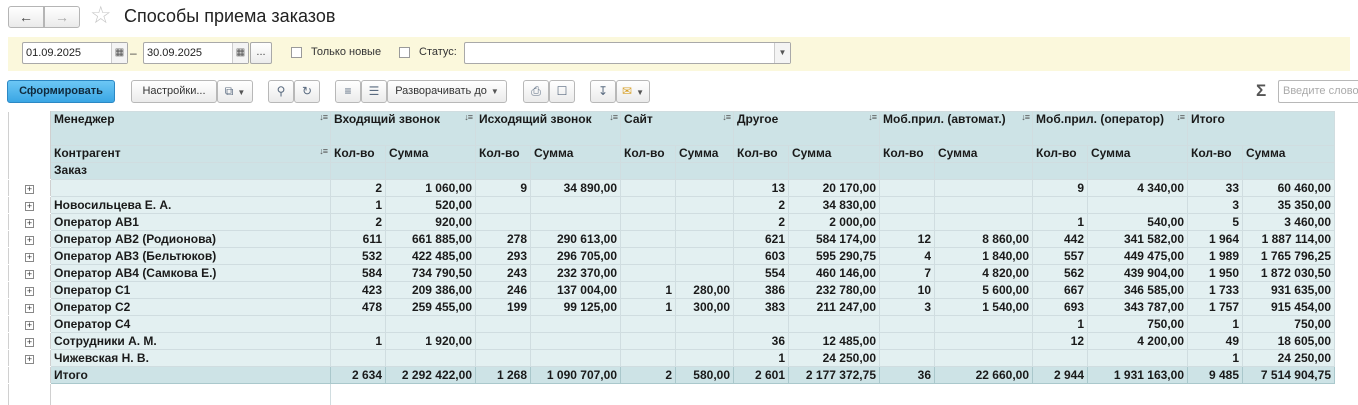  Describe the element at coordinates (190, 171) in the screenshot. I see `column-order-header: Заказ` at that location.